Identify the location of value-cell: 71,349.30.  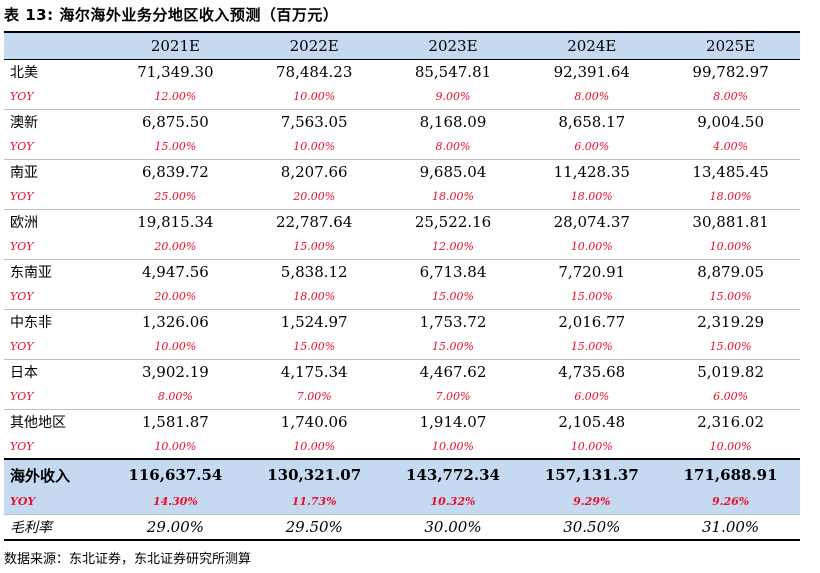
(175, 71).